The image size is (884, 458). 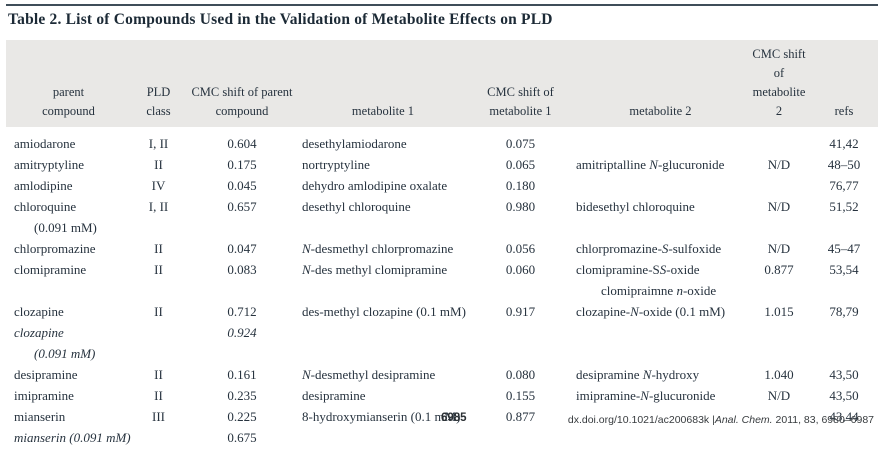 I want to click on table-cell: 0.924, so click(x=242, y=332).